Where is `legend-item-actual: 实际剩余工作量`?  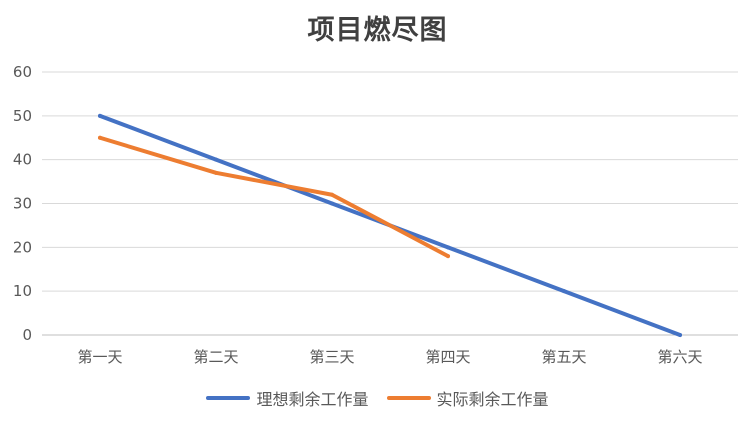 legend-item-actual: 实际剩余工作量 is located at coordinates (467, 398).